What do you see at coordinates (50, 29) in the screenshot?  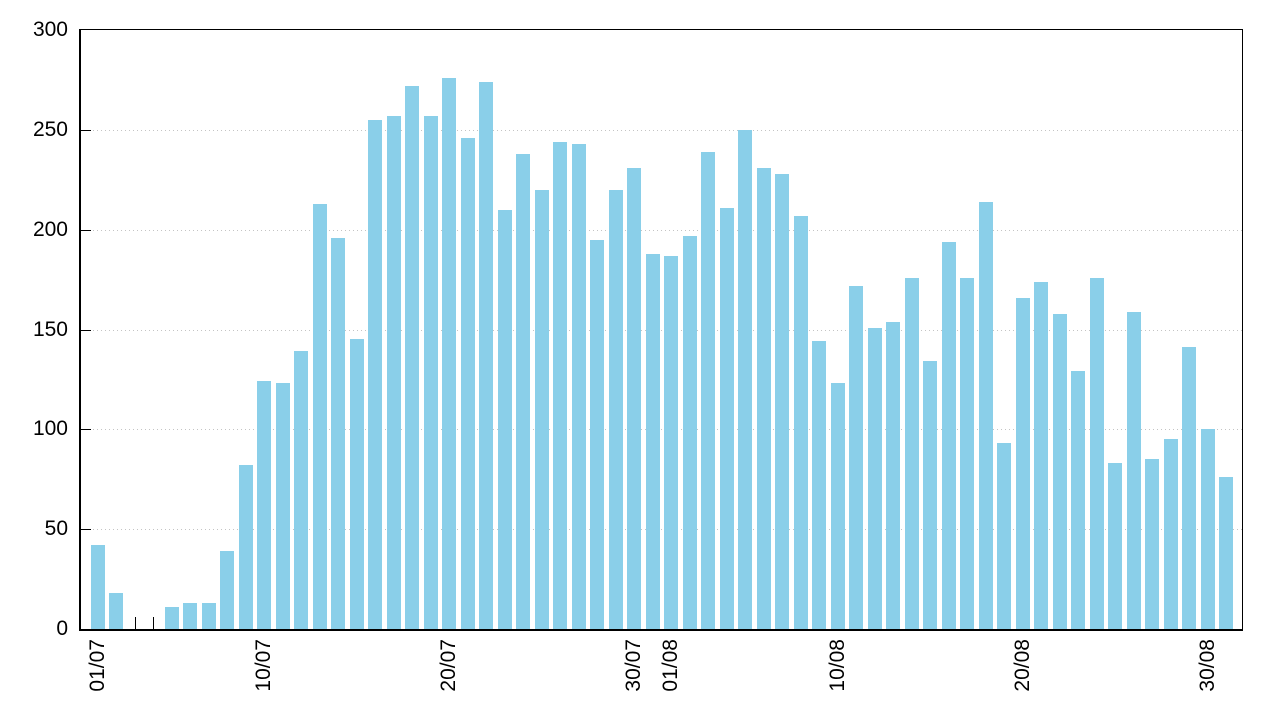 I see `y-axis-tick-label: 300` at bounding box center [50, 29].